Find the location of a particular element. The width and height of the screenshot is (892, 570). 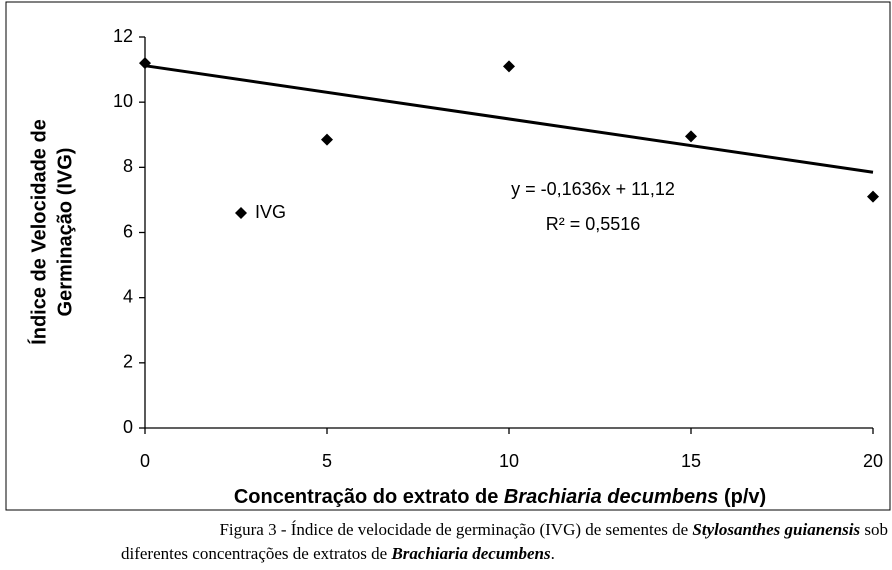

x-tick-label: 15 is located at coordinates (691, 461).